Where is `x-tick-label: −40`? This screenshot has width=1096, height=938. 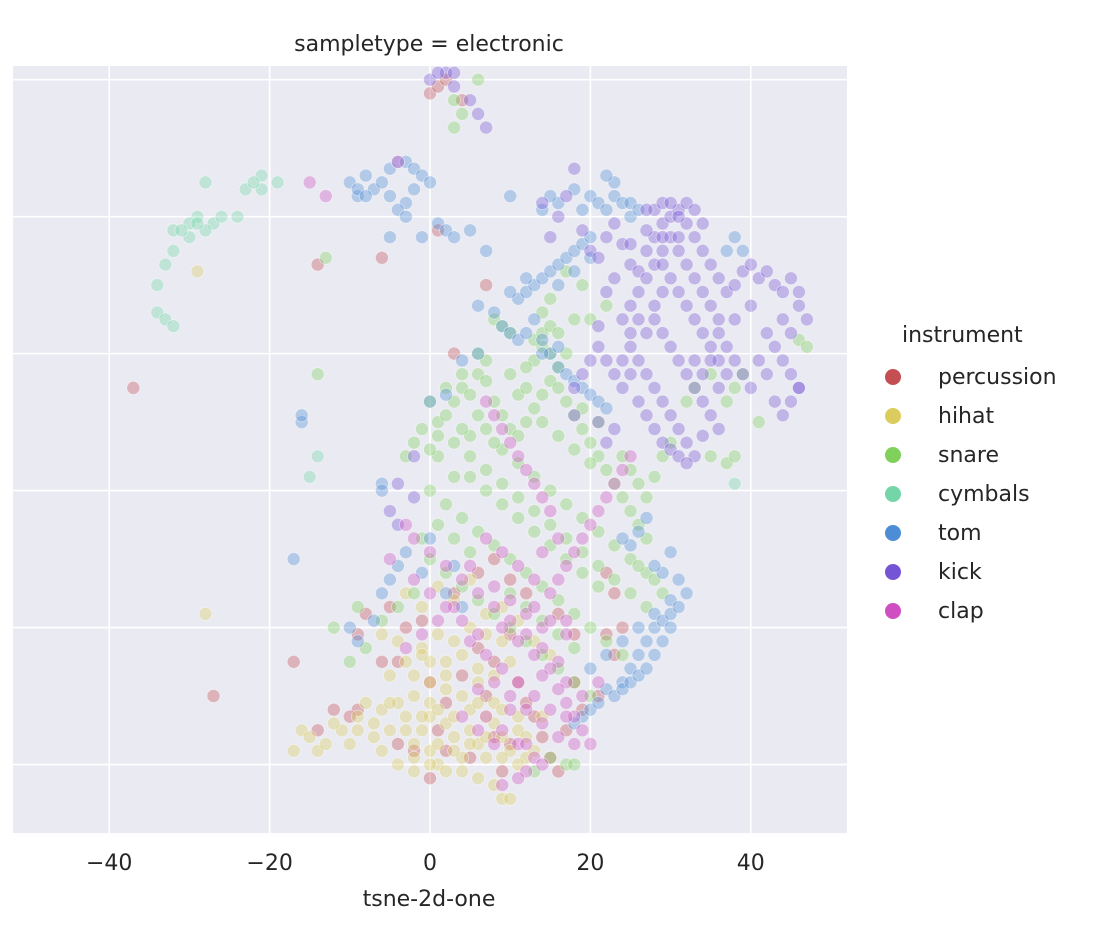 x-tick-label: −40 is located at coordinates (109, 863).